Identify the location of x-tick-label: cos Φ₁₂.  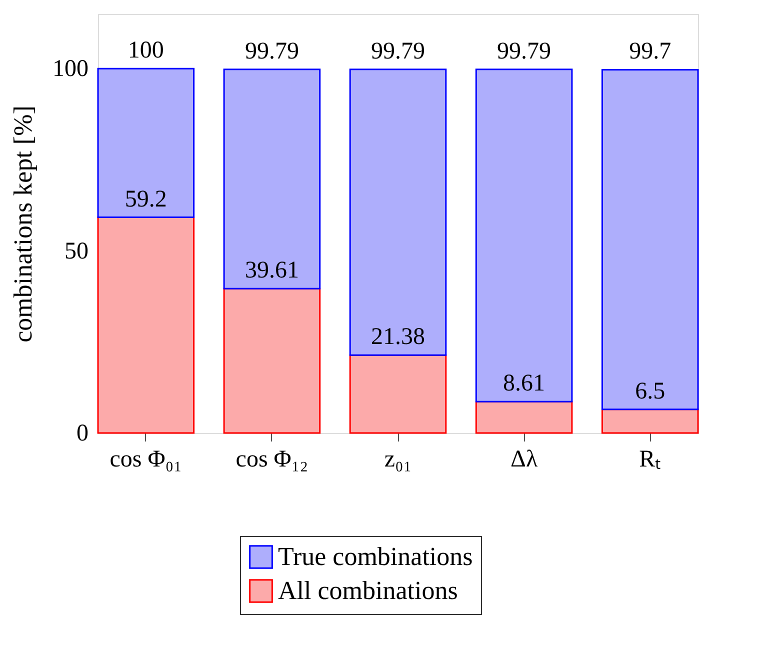
(272, 459).